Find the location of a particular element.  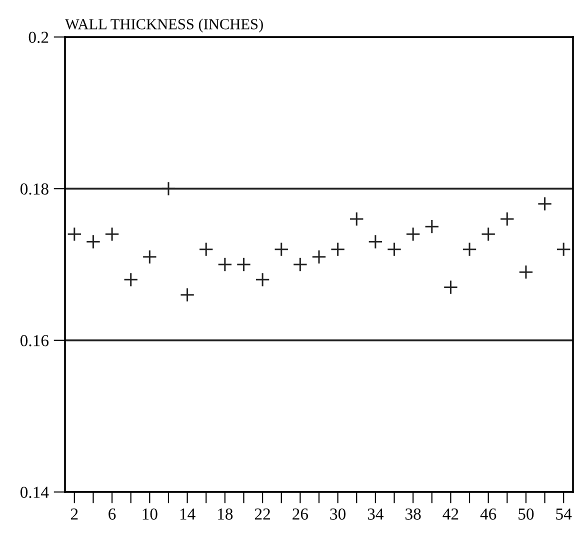

y-tick-label: 0.2 is located at coordinates (38, 38).